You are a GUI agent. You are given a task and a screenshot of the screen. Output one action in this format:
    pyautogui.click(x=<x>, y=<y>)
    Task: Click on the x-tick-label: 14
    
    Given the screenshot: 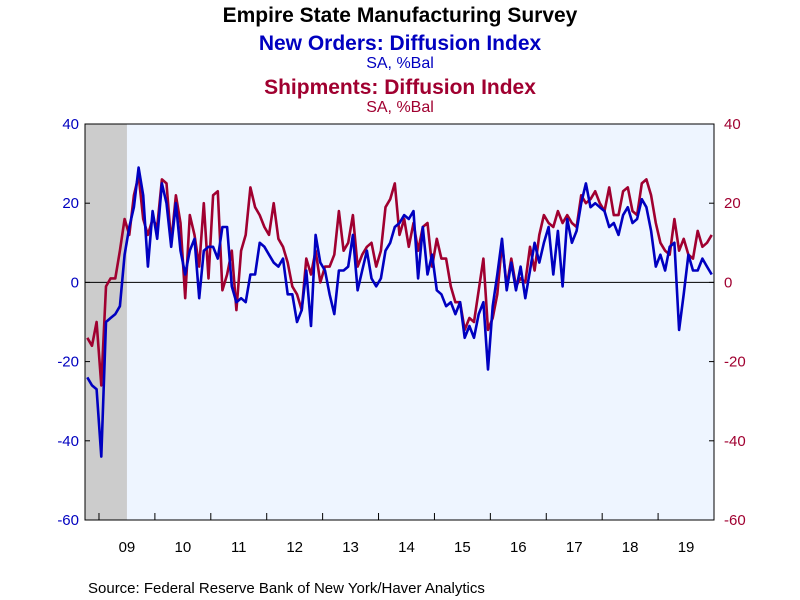 What is the action you would take?
    pyautogui.click(x=406, y=547)
    